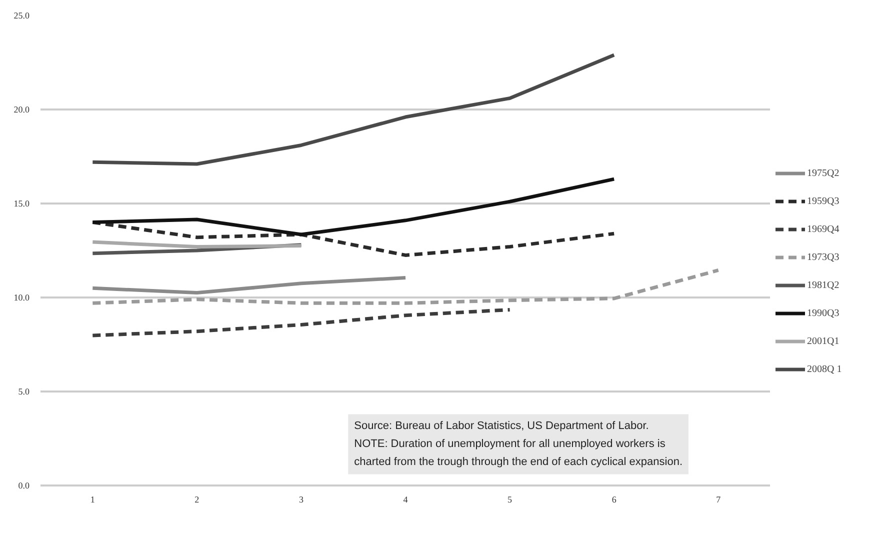 The image size is (872, 539). Describe the element at coordinates (824, 369) in the screenshot. I see `legend-label: 2008Q 1` at that location.